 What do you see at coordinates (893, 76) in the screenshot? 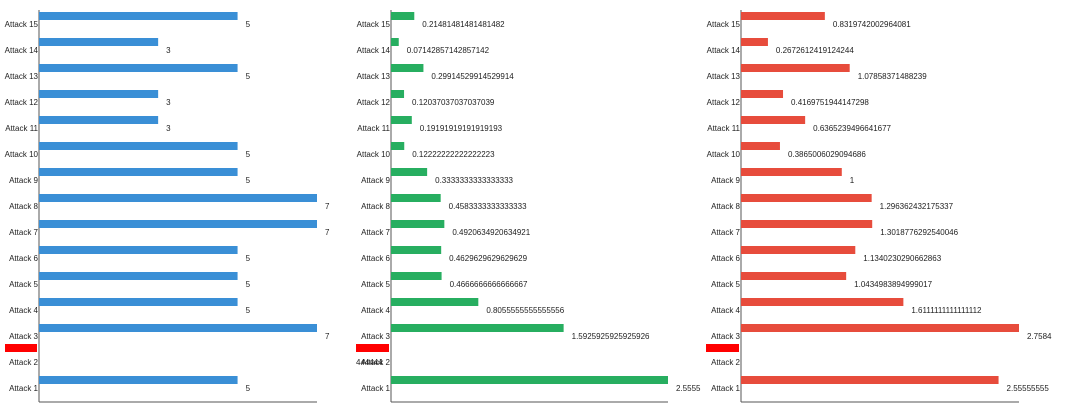
I see `value-label: 1.07858371488239` at bounding box center [893, 76].